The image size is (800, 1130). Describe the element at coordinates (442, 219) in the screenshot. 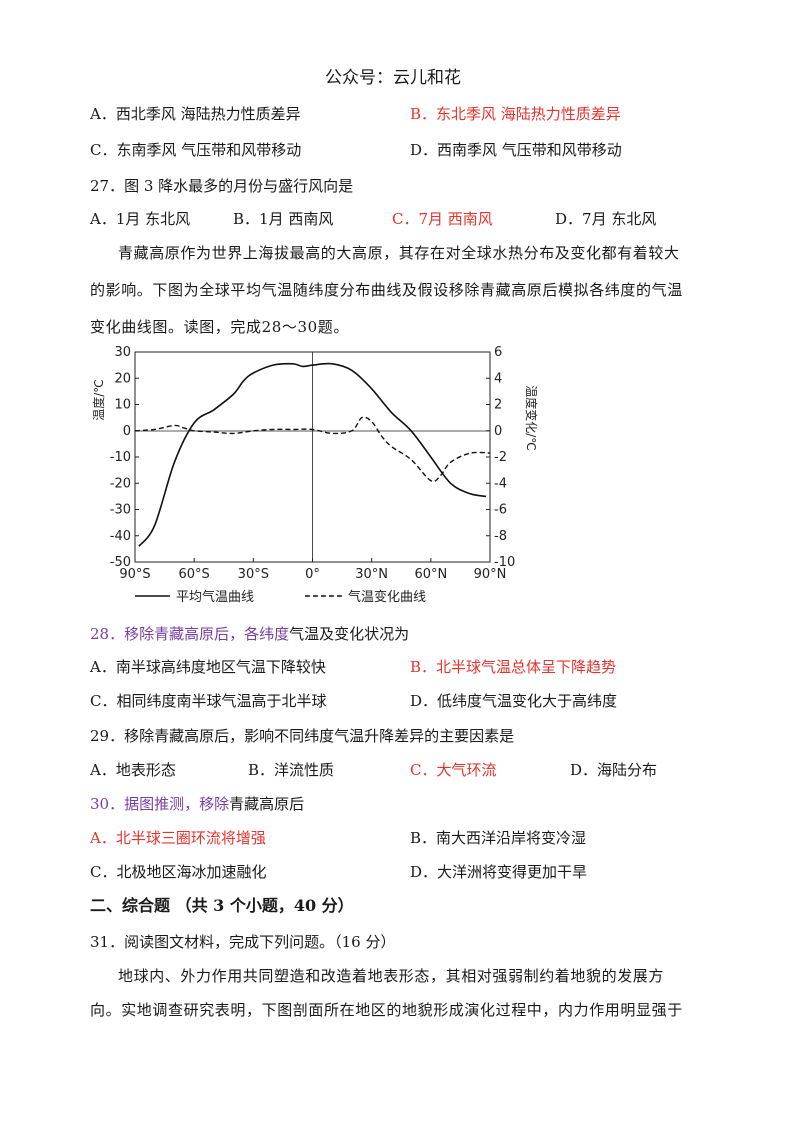

I see `q27-option-c: C．7月 西南风` at that location.